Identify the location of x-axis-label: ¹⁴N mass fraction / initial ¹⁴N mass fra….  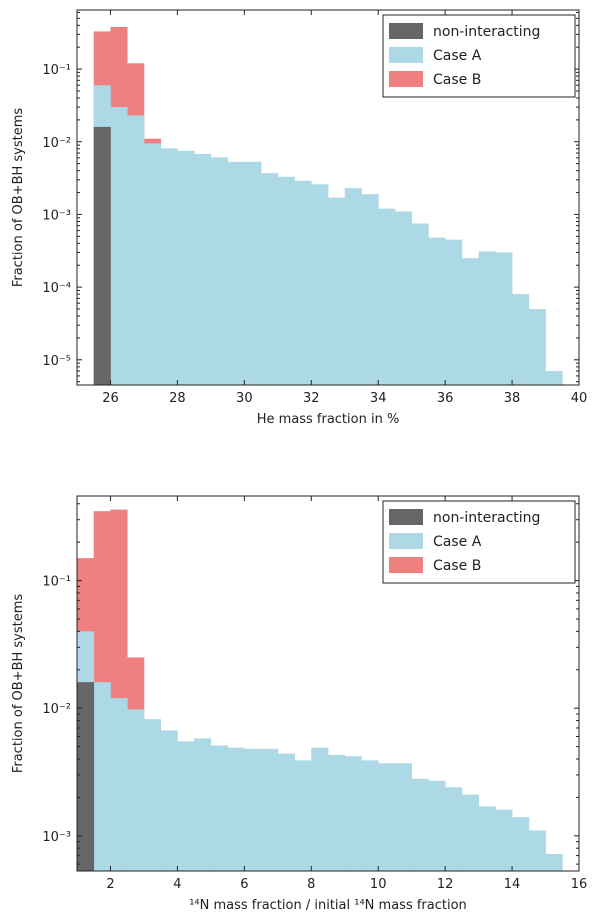
(328, 905).